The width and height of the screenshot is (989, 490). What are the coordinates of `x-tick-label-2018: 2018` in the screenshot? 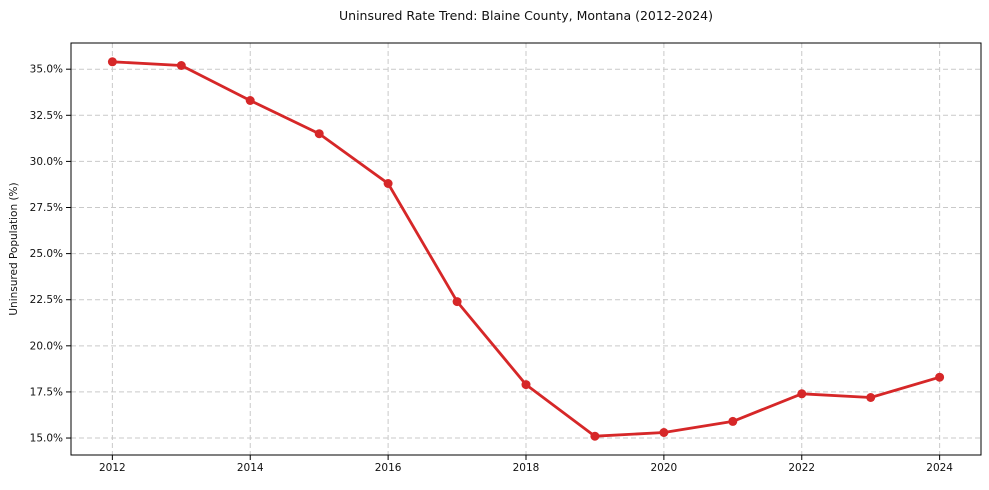 It's located at (526, 468).